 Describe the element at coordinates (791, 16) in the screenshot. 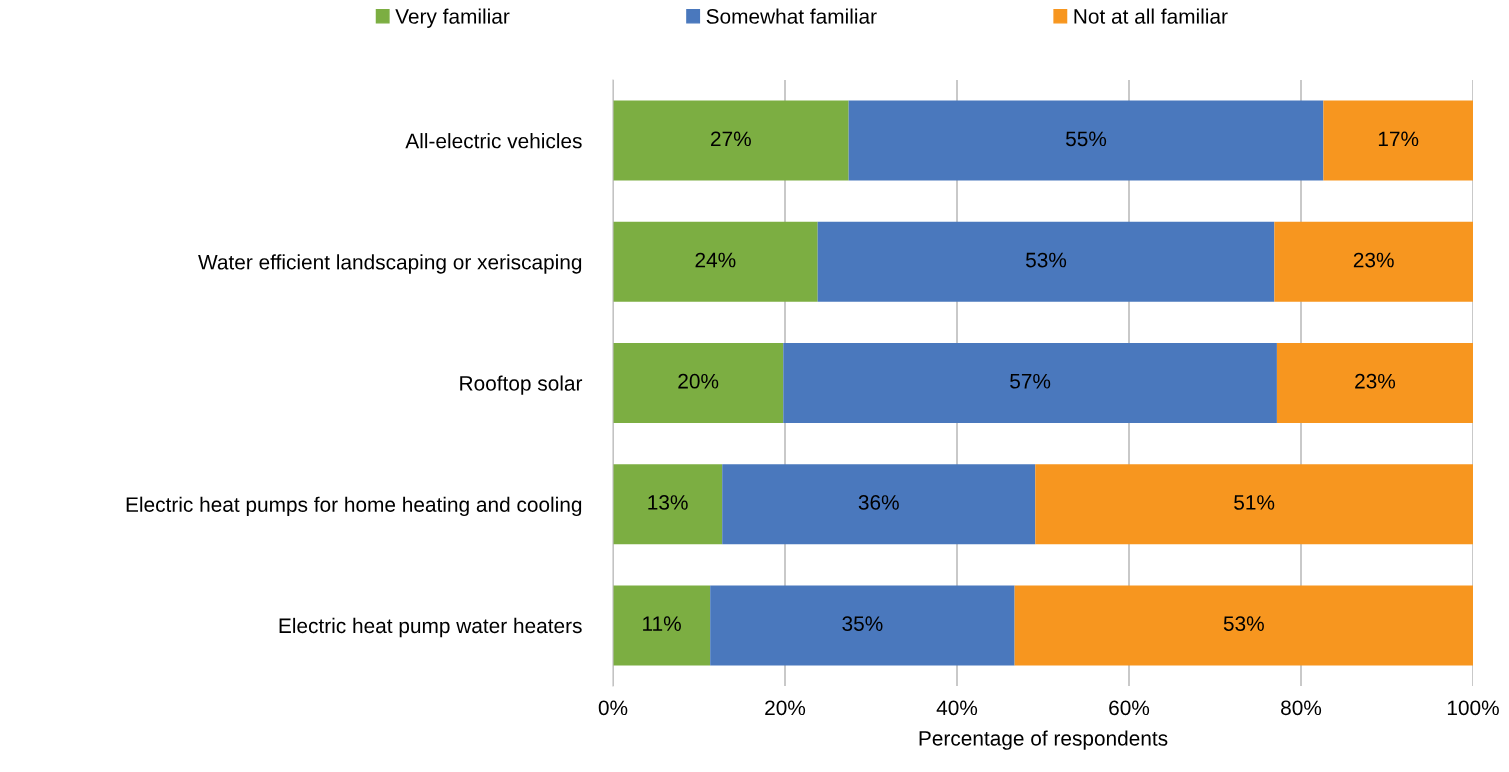

I see `legend-label: Somewhat familiar` at that location.